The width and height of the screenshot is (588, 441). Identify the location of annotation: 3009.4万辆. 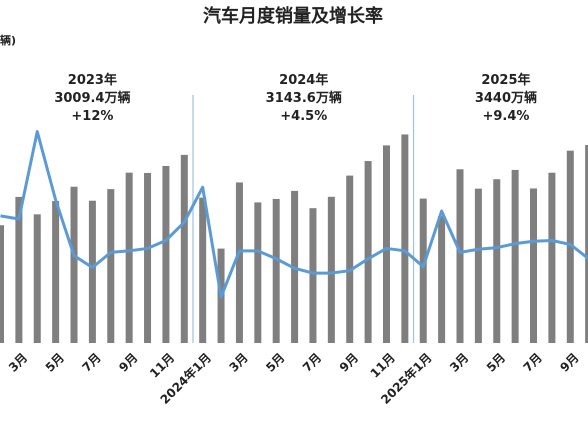
(92, 98).